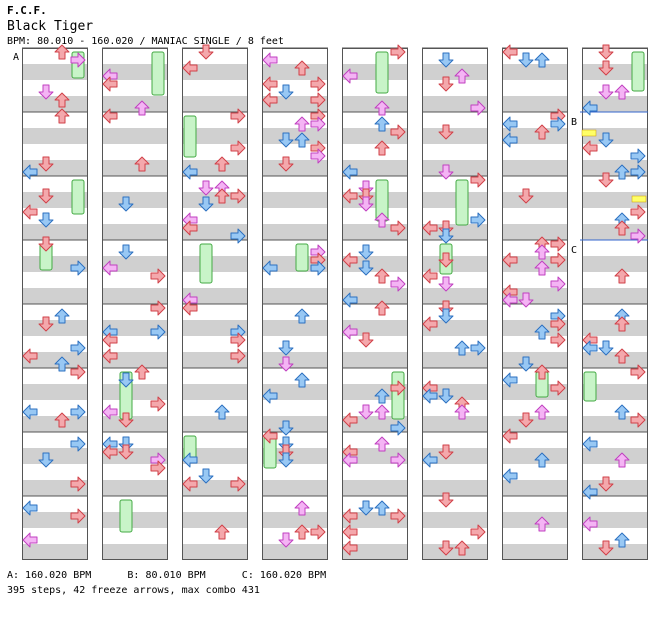 The height and width of the screenshot is (620, 672). I want to click on gap-marker, so click(589, 133).